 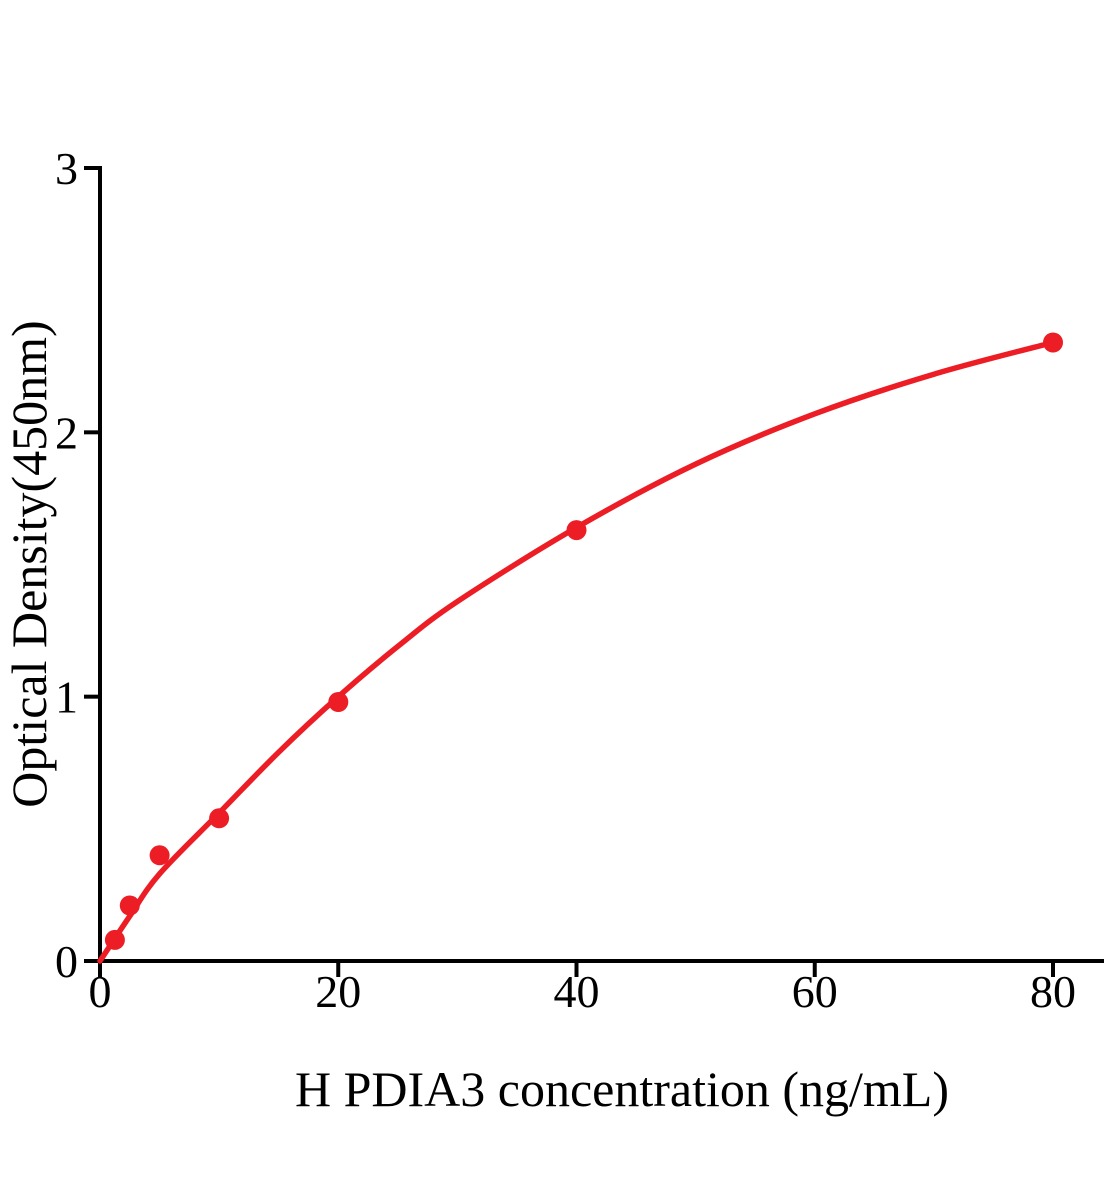 What do you see at coordinates (66, 432) in the screenshot?
I see `y-tick-label: 2` at bounding box center [66, 432].